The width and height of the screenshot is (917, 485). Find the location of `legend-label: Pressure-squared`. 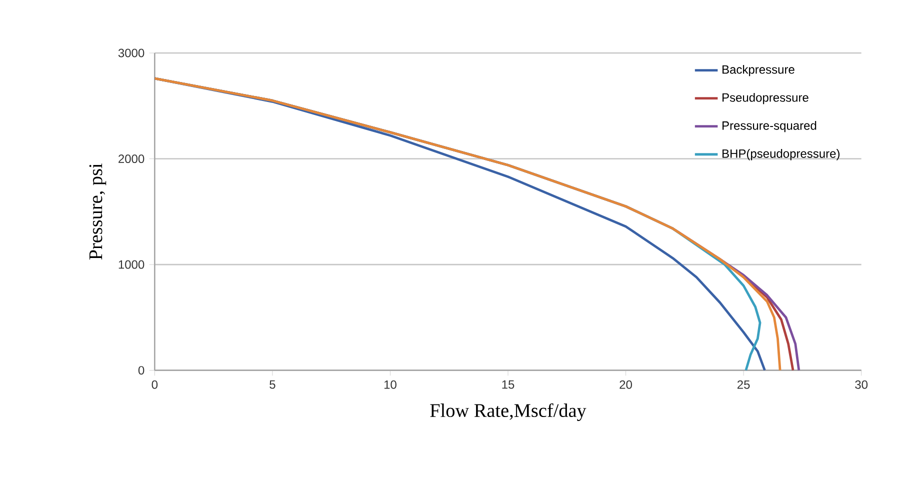

legend-label: Pressure-squared is located at coordinates (769, 126).